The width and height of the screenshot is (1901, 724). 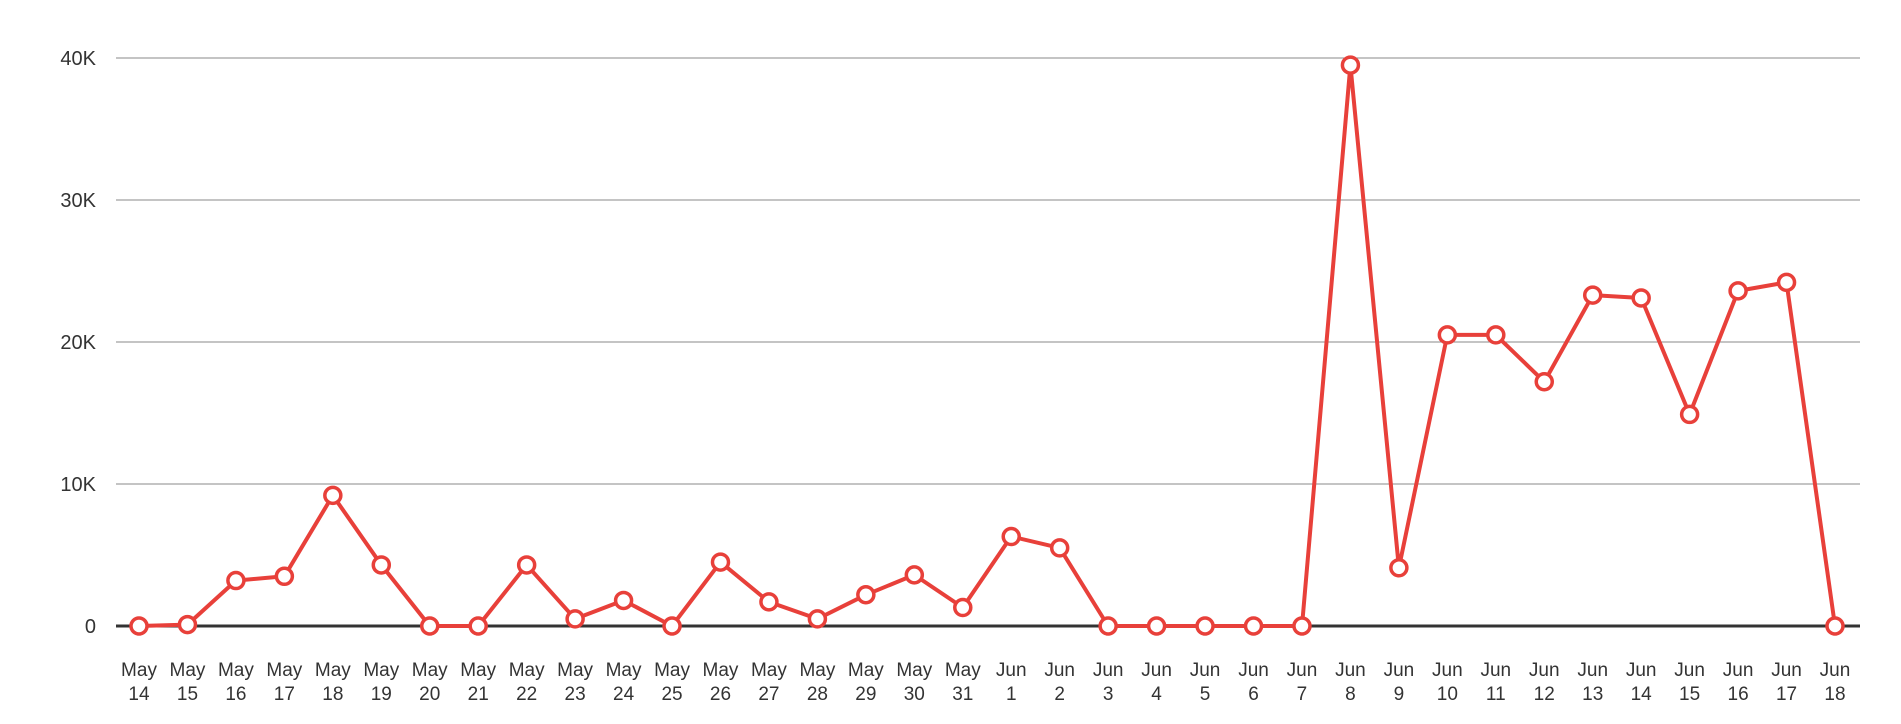 I want to click on x-tick-label: May 29, so click(x=866, y=682).